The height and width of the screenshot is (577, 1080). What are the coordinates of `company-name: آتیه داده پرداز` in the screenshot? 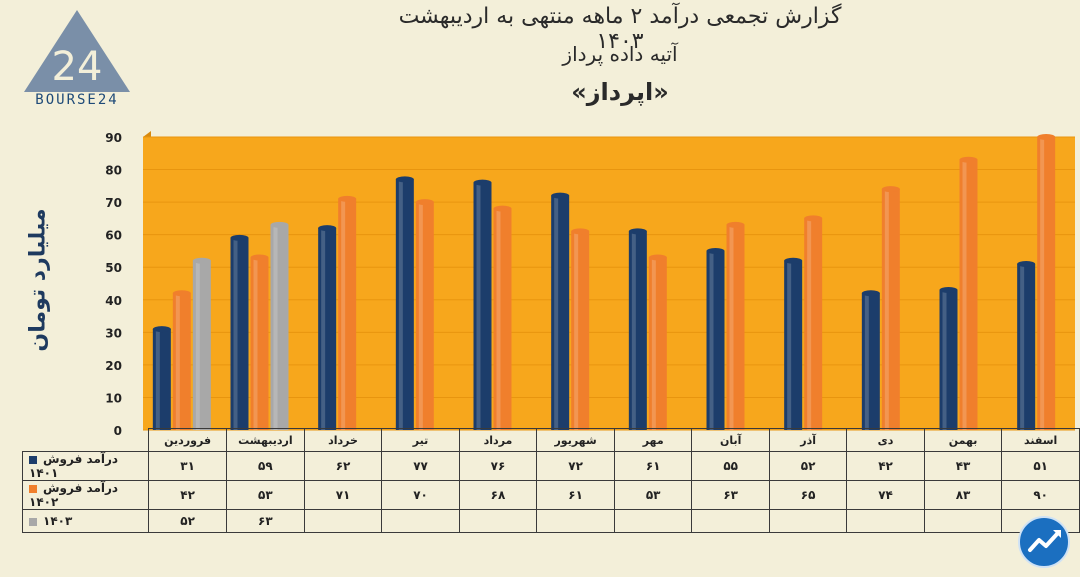 It's located at (620, 54).